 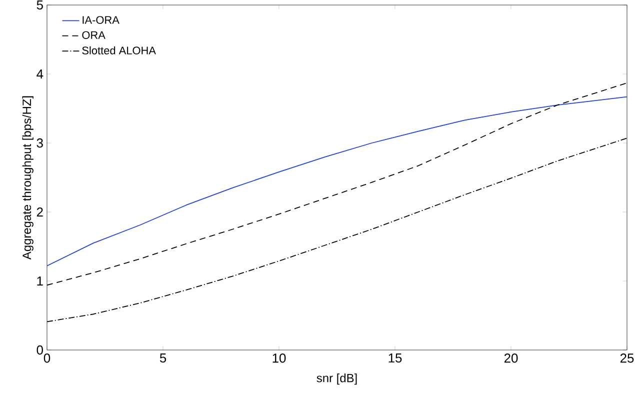 What do you see at coordinates (28, 178) in the screenshot?
I see `y-axis-title: Aggregate throughput [bps/HZ]` at bounding box center [28, 178].